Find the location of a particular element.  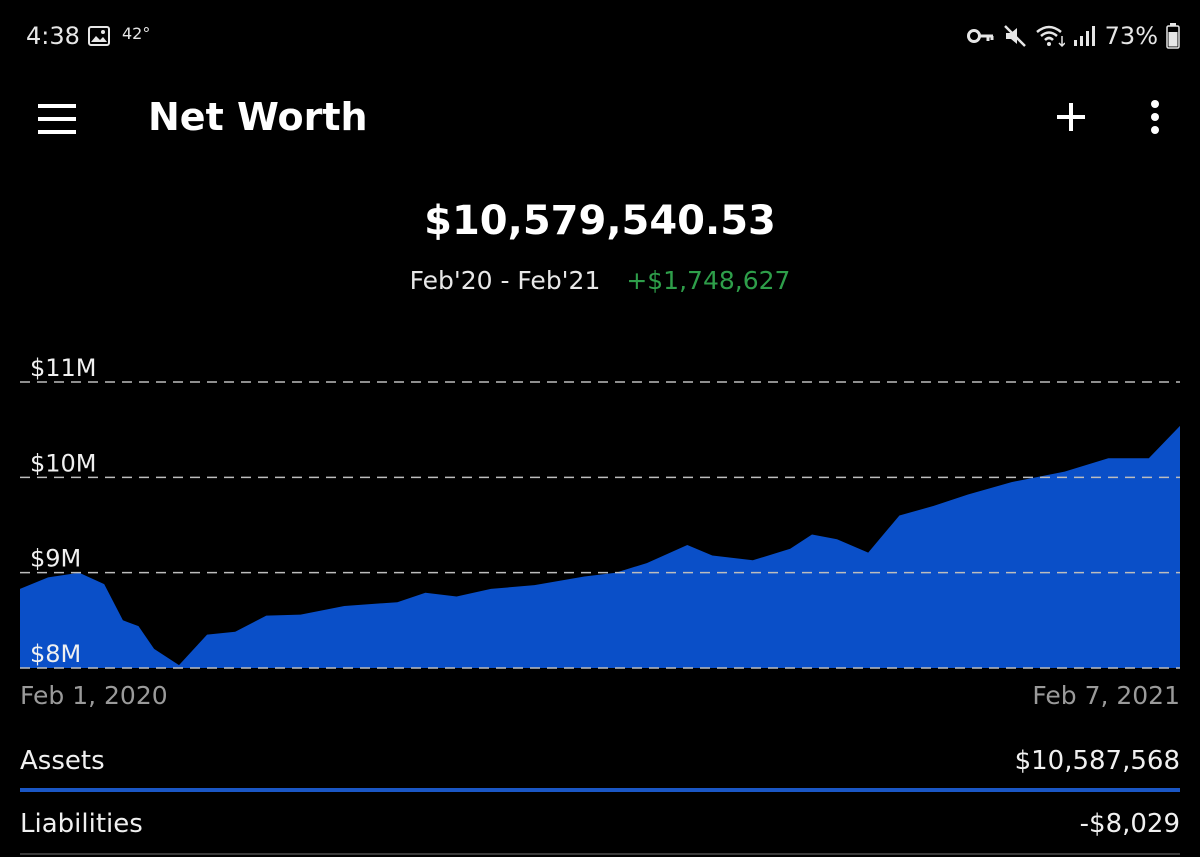

liabilities-value: -$8,029 is located at coordinates (1129, 824).